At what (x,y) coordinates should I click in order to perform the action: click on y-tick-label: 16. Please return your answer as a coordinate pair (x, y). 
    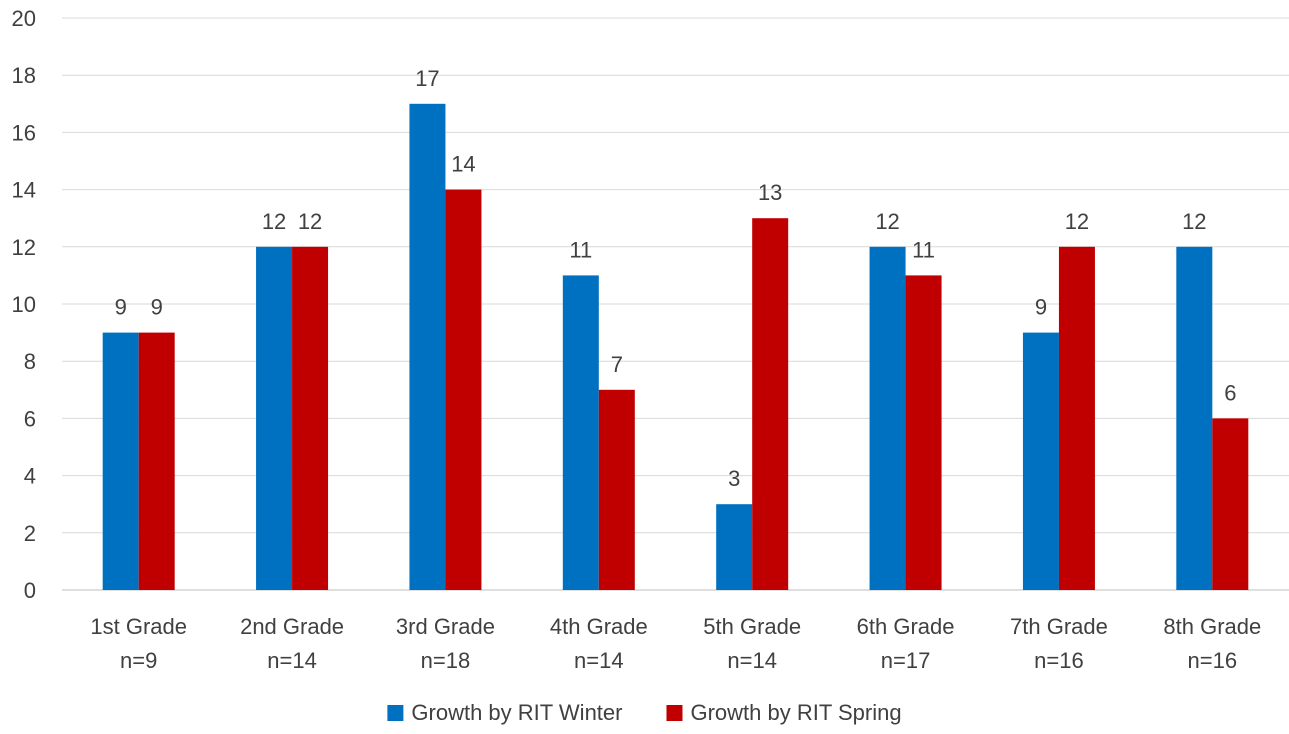
    Looking at the image, I should click on (24, 132).